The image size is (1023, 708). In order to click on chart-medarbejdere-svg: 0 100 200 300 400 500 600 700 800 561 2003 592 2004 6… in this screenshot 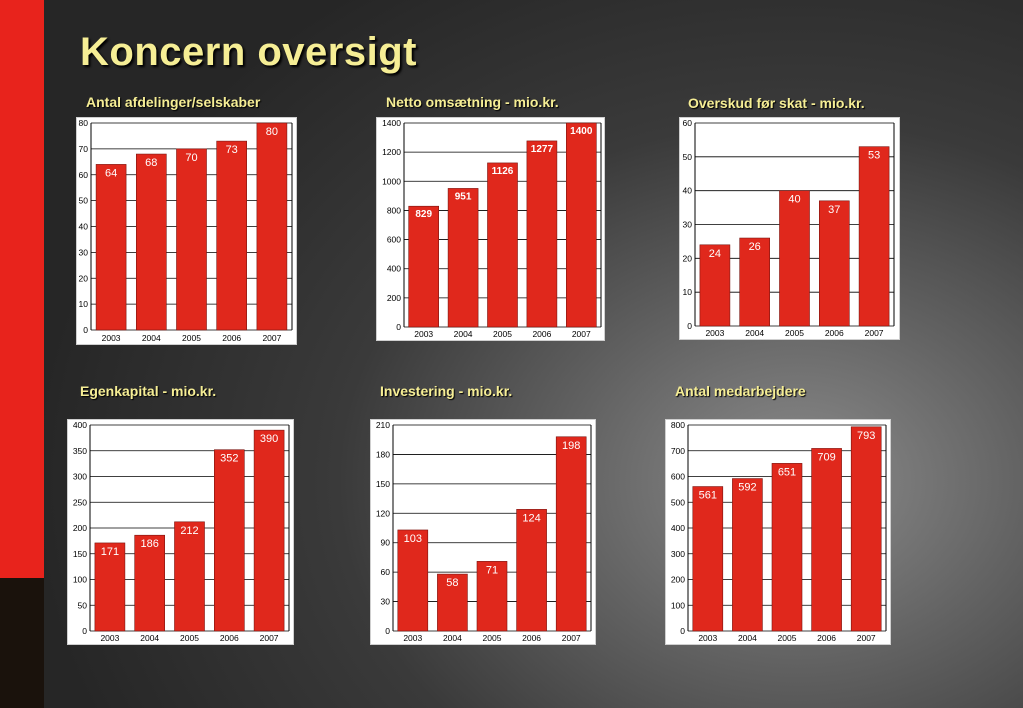, I will do `click(779, 531)`.